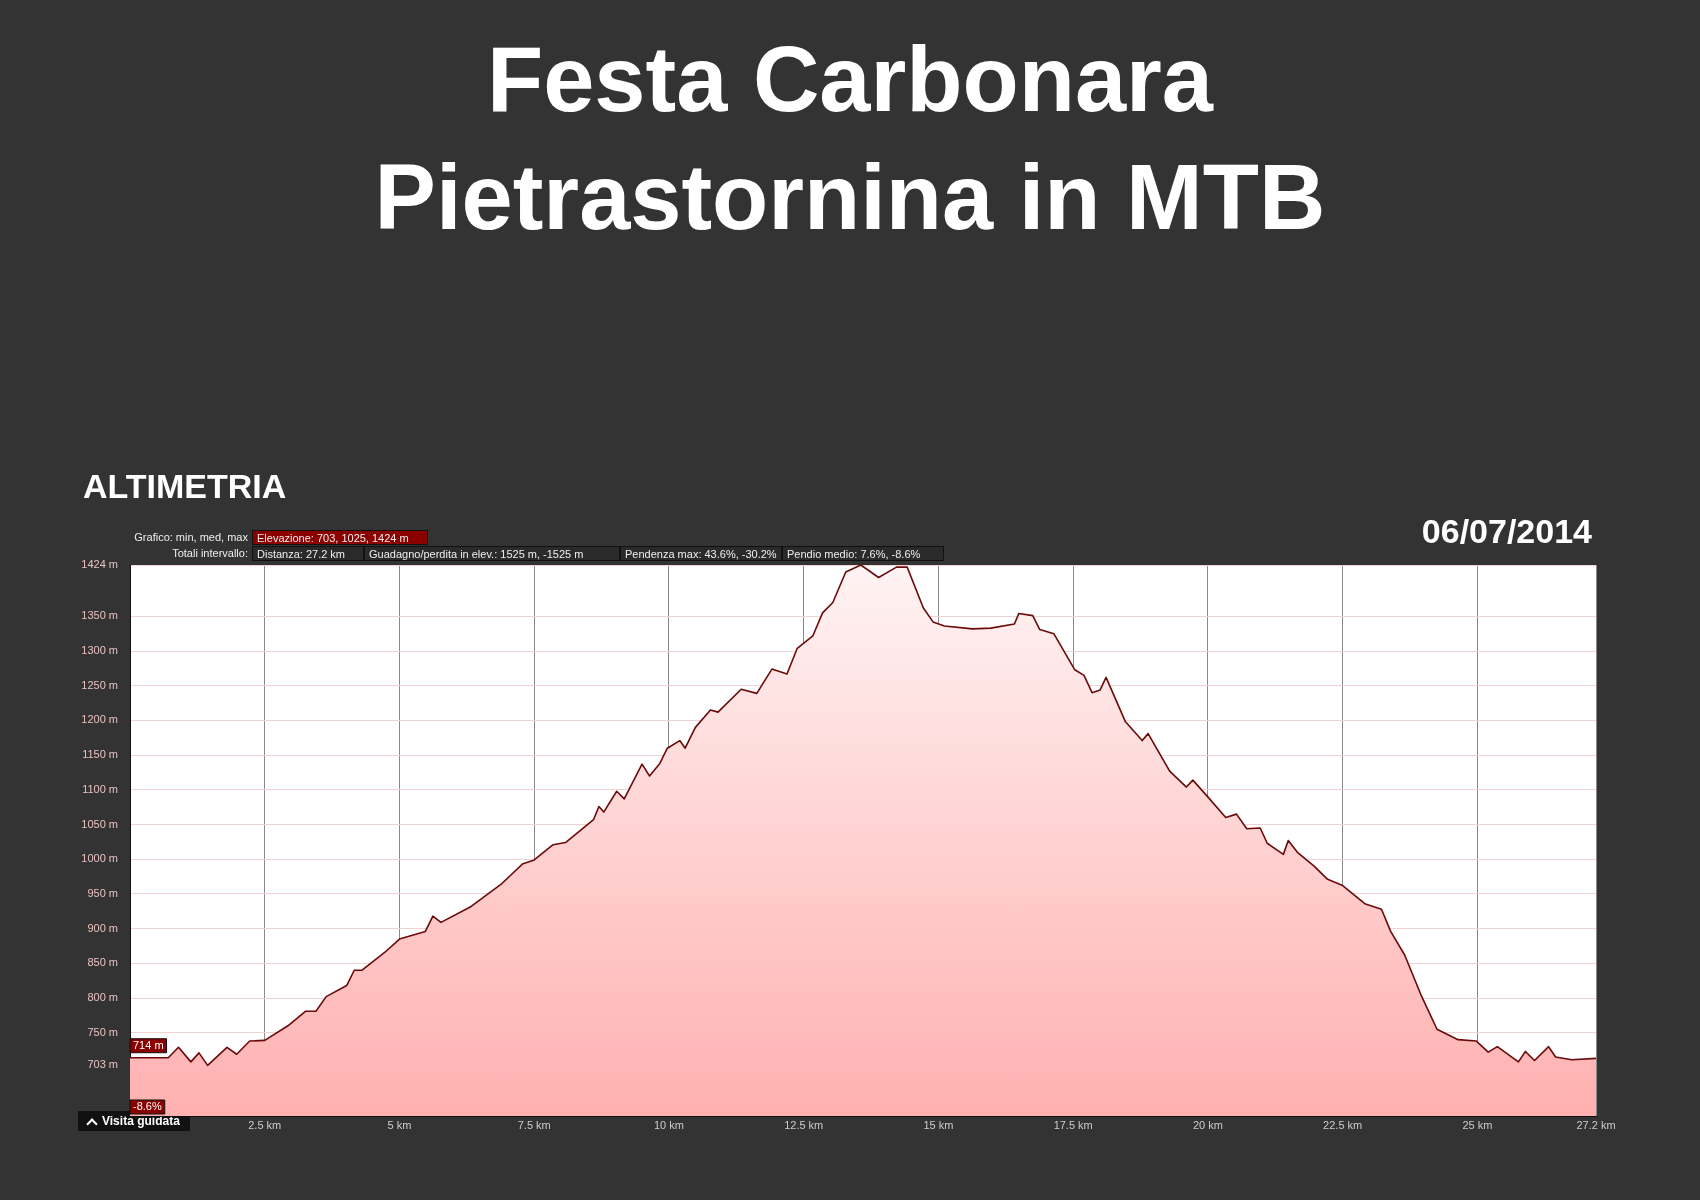  I want to click on x-tick-label: 10 km, so click(668, 1124).